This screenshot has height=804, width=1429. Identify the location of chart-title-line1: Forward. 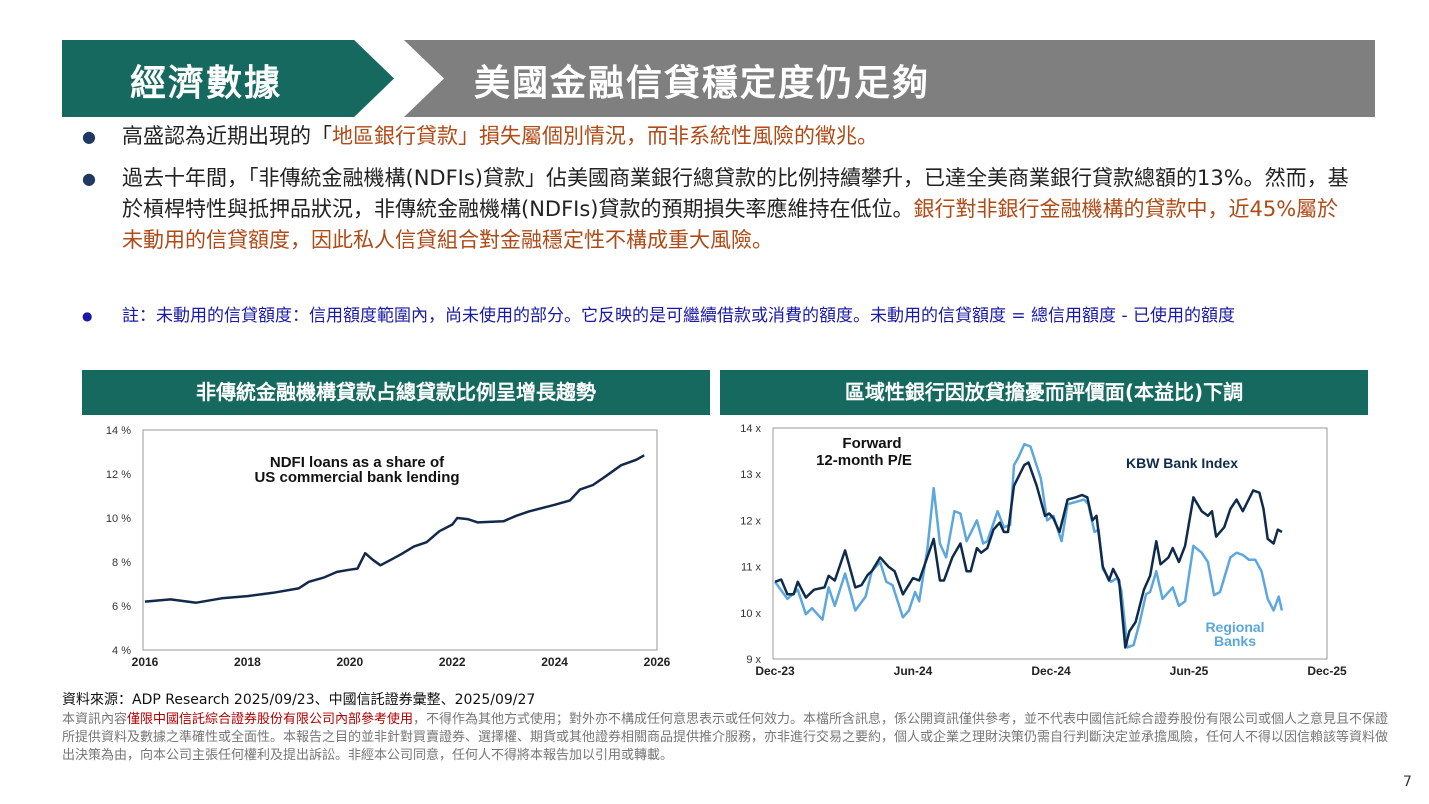
(871, 443).